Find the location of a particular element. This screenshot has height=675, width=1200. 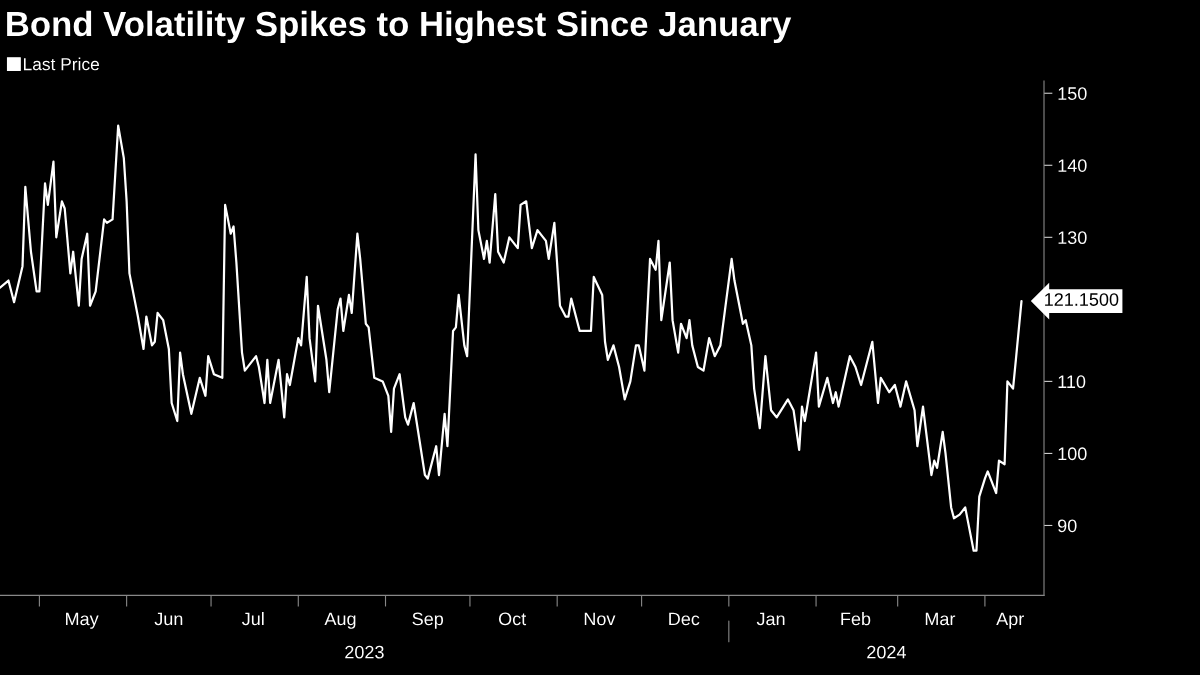

chart-title: Bond Volatility Spikes to Highest Since January is located at coordinates (399, 27).